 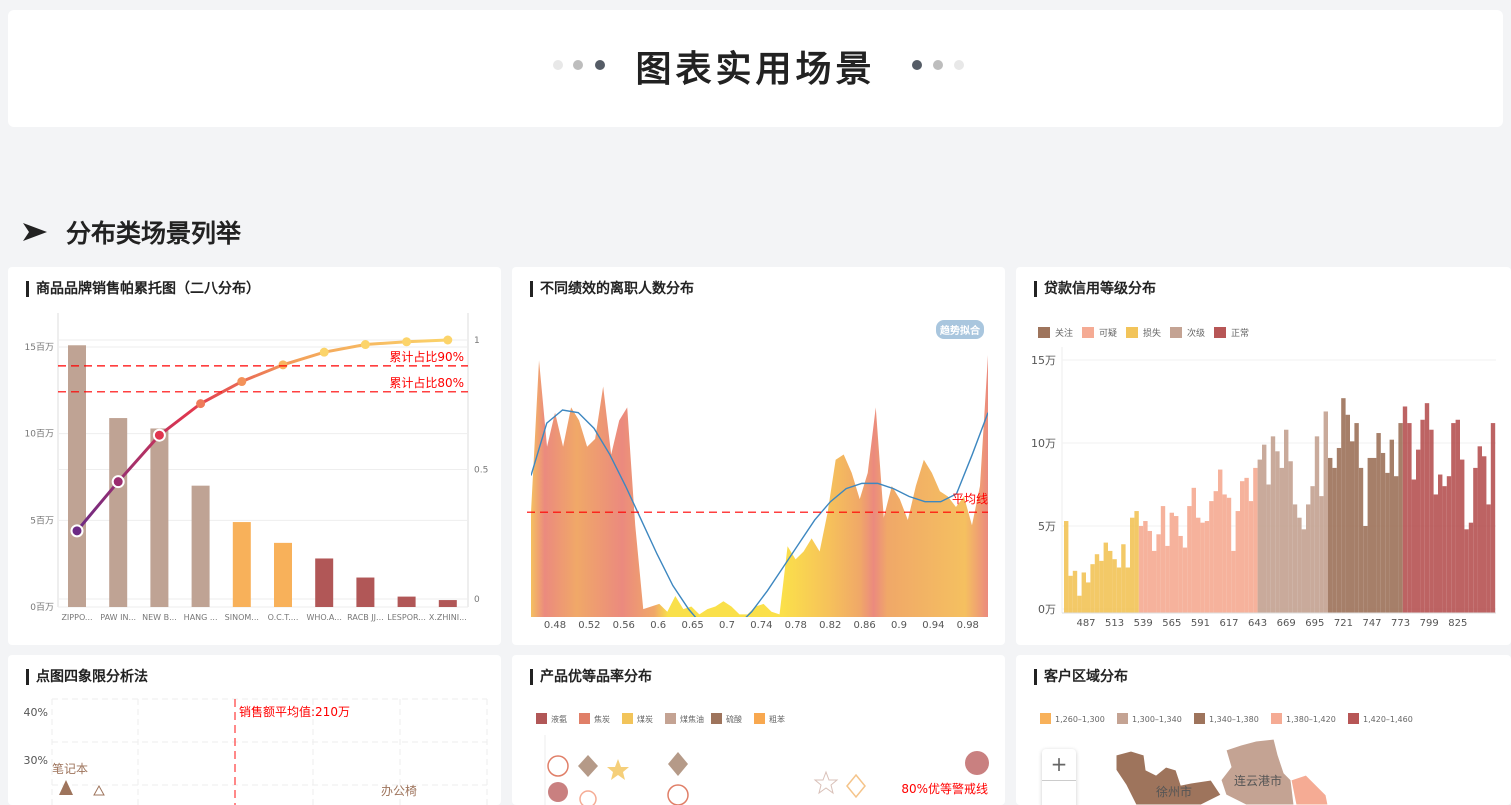 I want to click on legend-label: 煤炭, so click(x=645, y=719).